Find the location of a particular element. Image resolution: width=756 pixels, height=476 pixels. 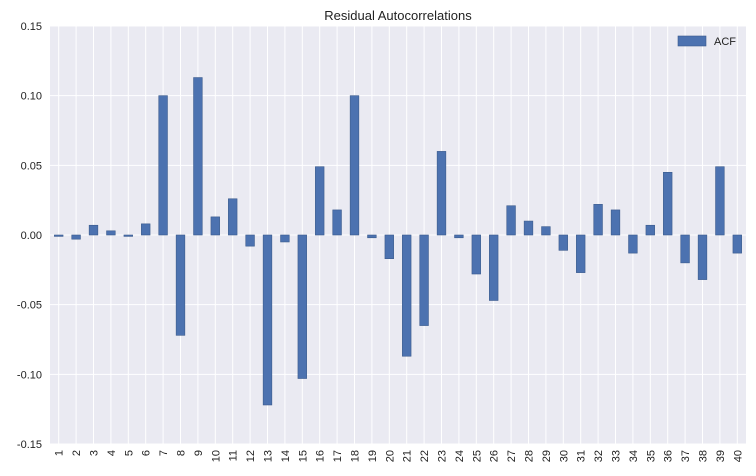

x-tick-label: 12 is located at coordinates (251, 456).